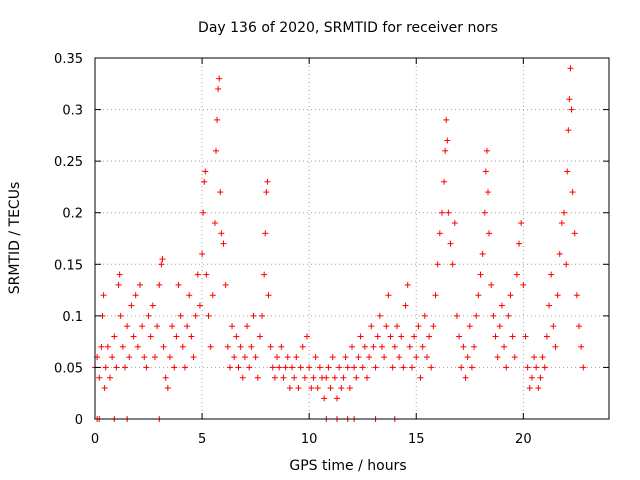 This screenshot has width=640, height=480. I want to click on y-tick-label: 0.2, so click(72, 214).